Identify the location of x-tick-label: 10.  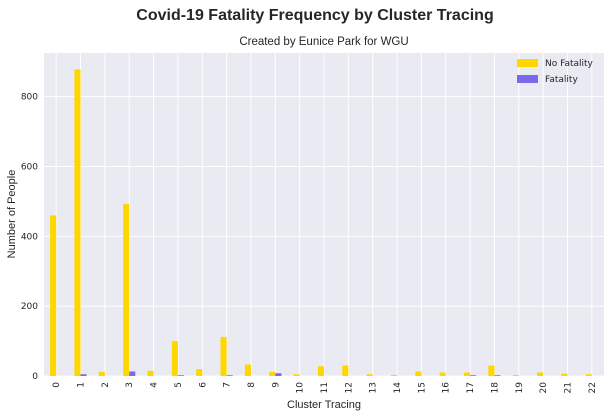
(301, 388).